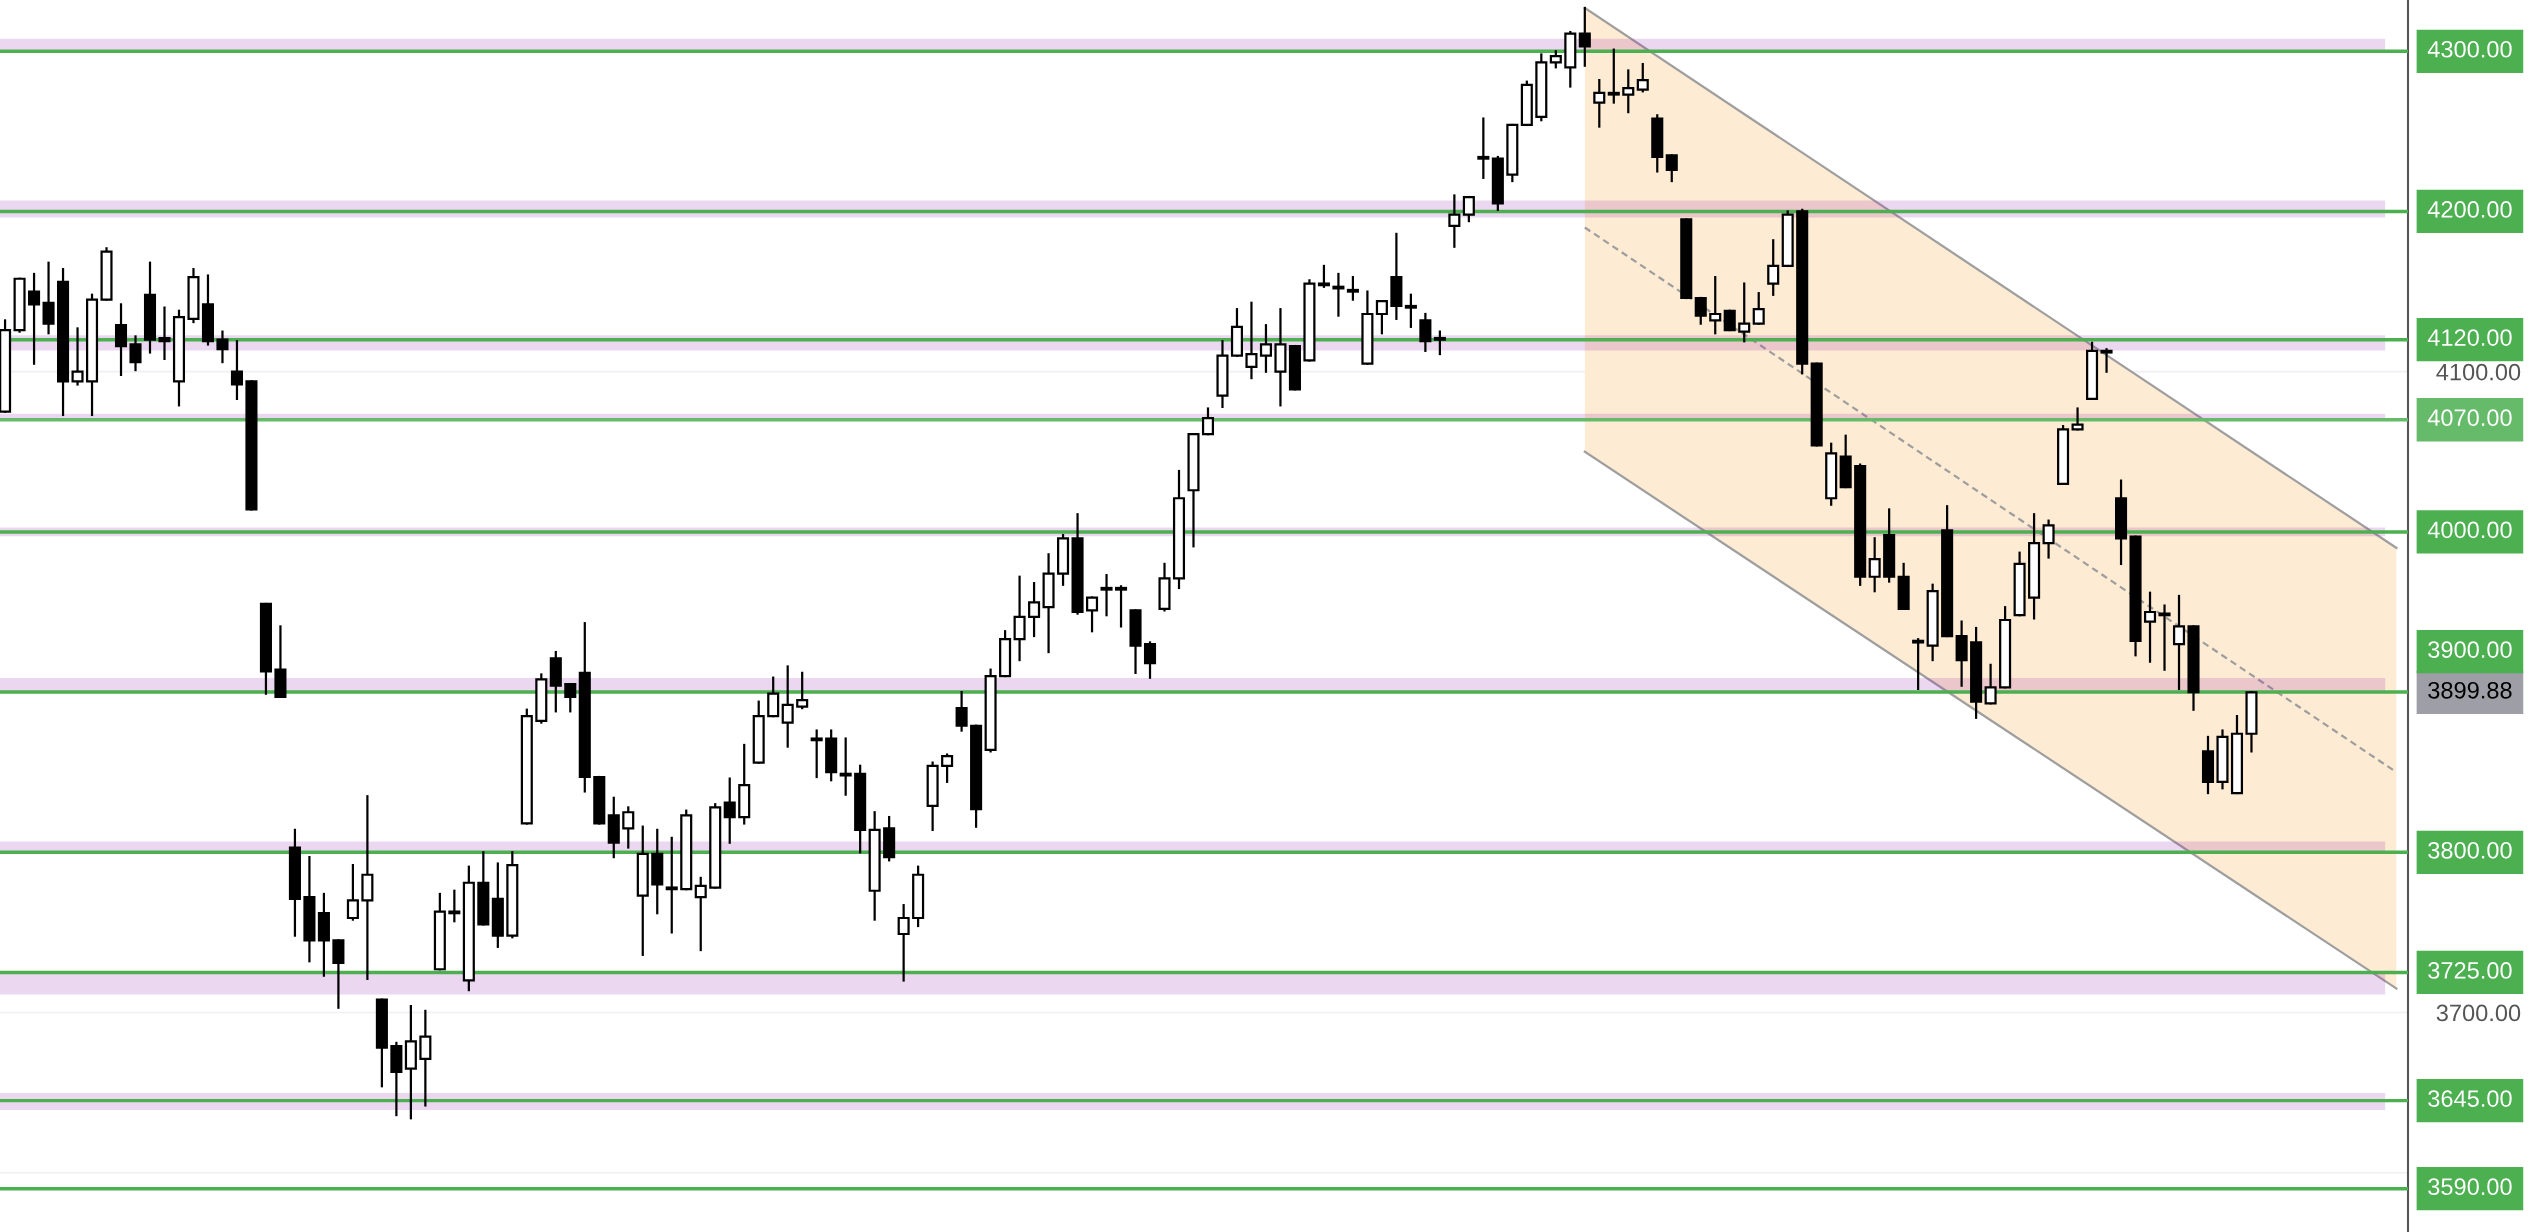 This screenshot has height=1232, width=2547. Describe the element at coordinates (2478, 372) in the screenshot. I see `y-tick-label: 4100.00` at that location.